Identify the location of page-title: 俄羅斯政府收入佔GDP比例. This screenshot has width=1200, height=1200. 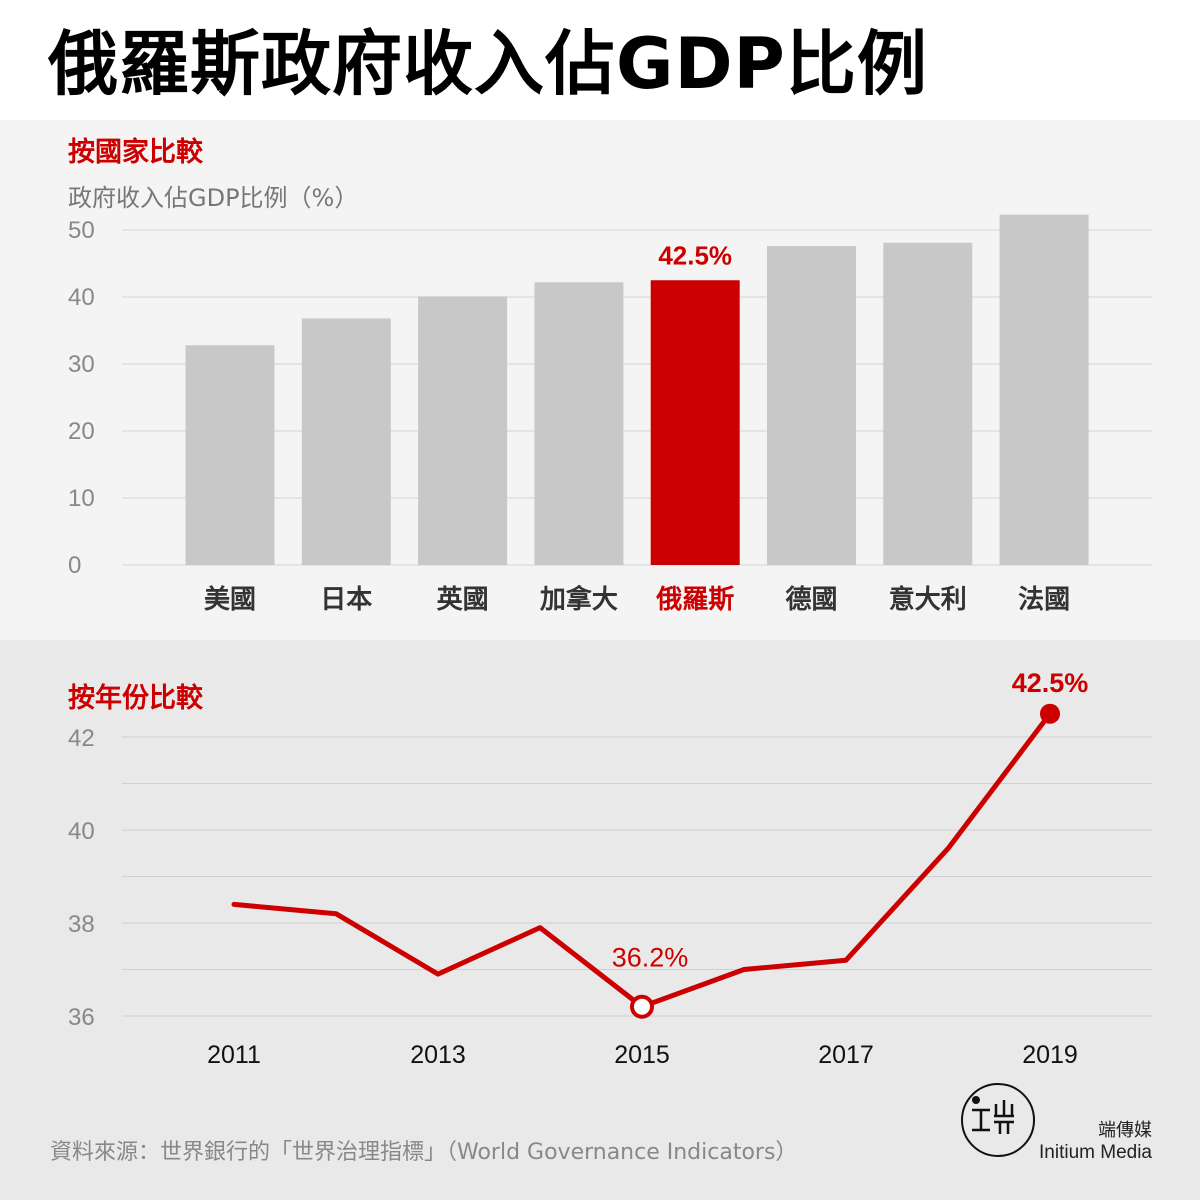
(488, 64).